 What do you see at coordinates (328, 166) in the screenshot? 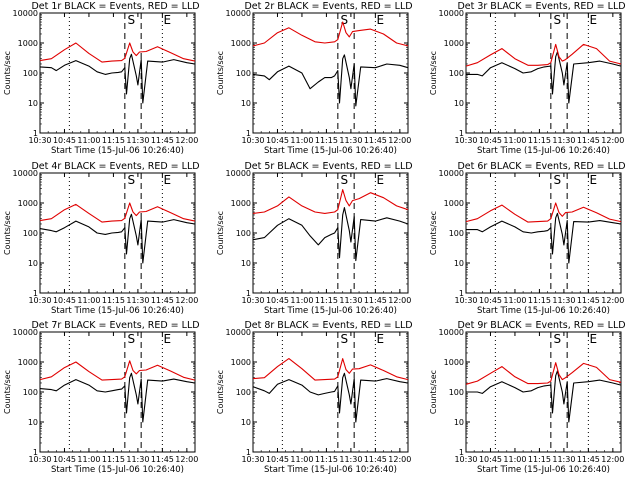
I see `chart-title: Det 5r BLACK = Events, RED = LLD` at bounding box center [328, 166].